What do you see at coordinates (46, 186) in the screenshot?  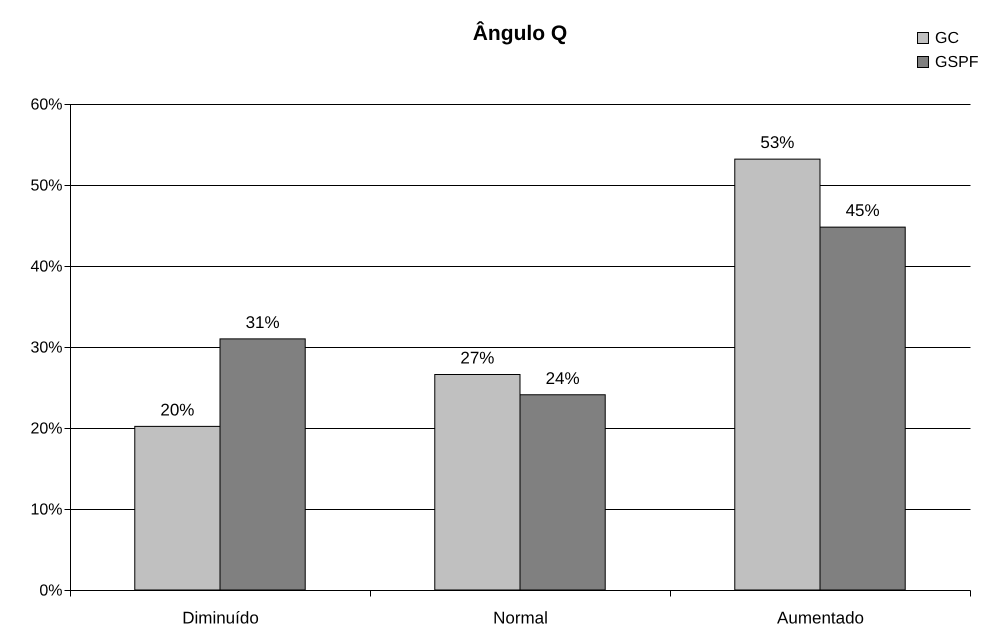 I see `y-tick-label: 50%` at bounding box center [46, 186].